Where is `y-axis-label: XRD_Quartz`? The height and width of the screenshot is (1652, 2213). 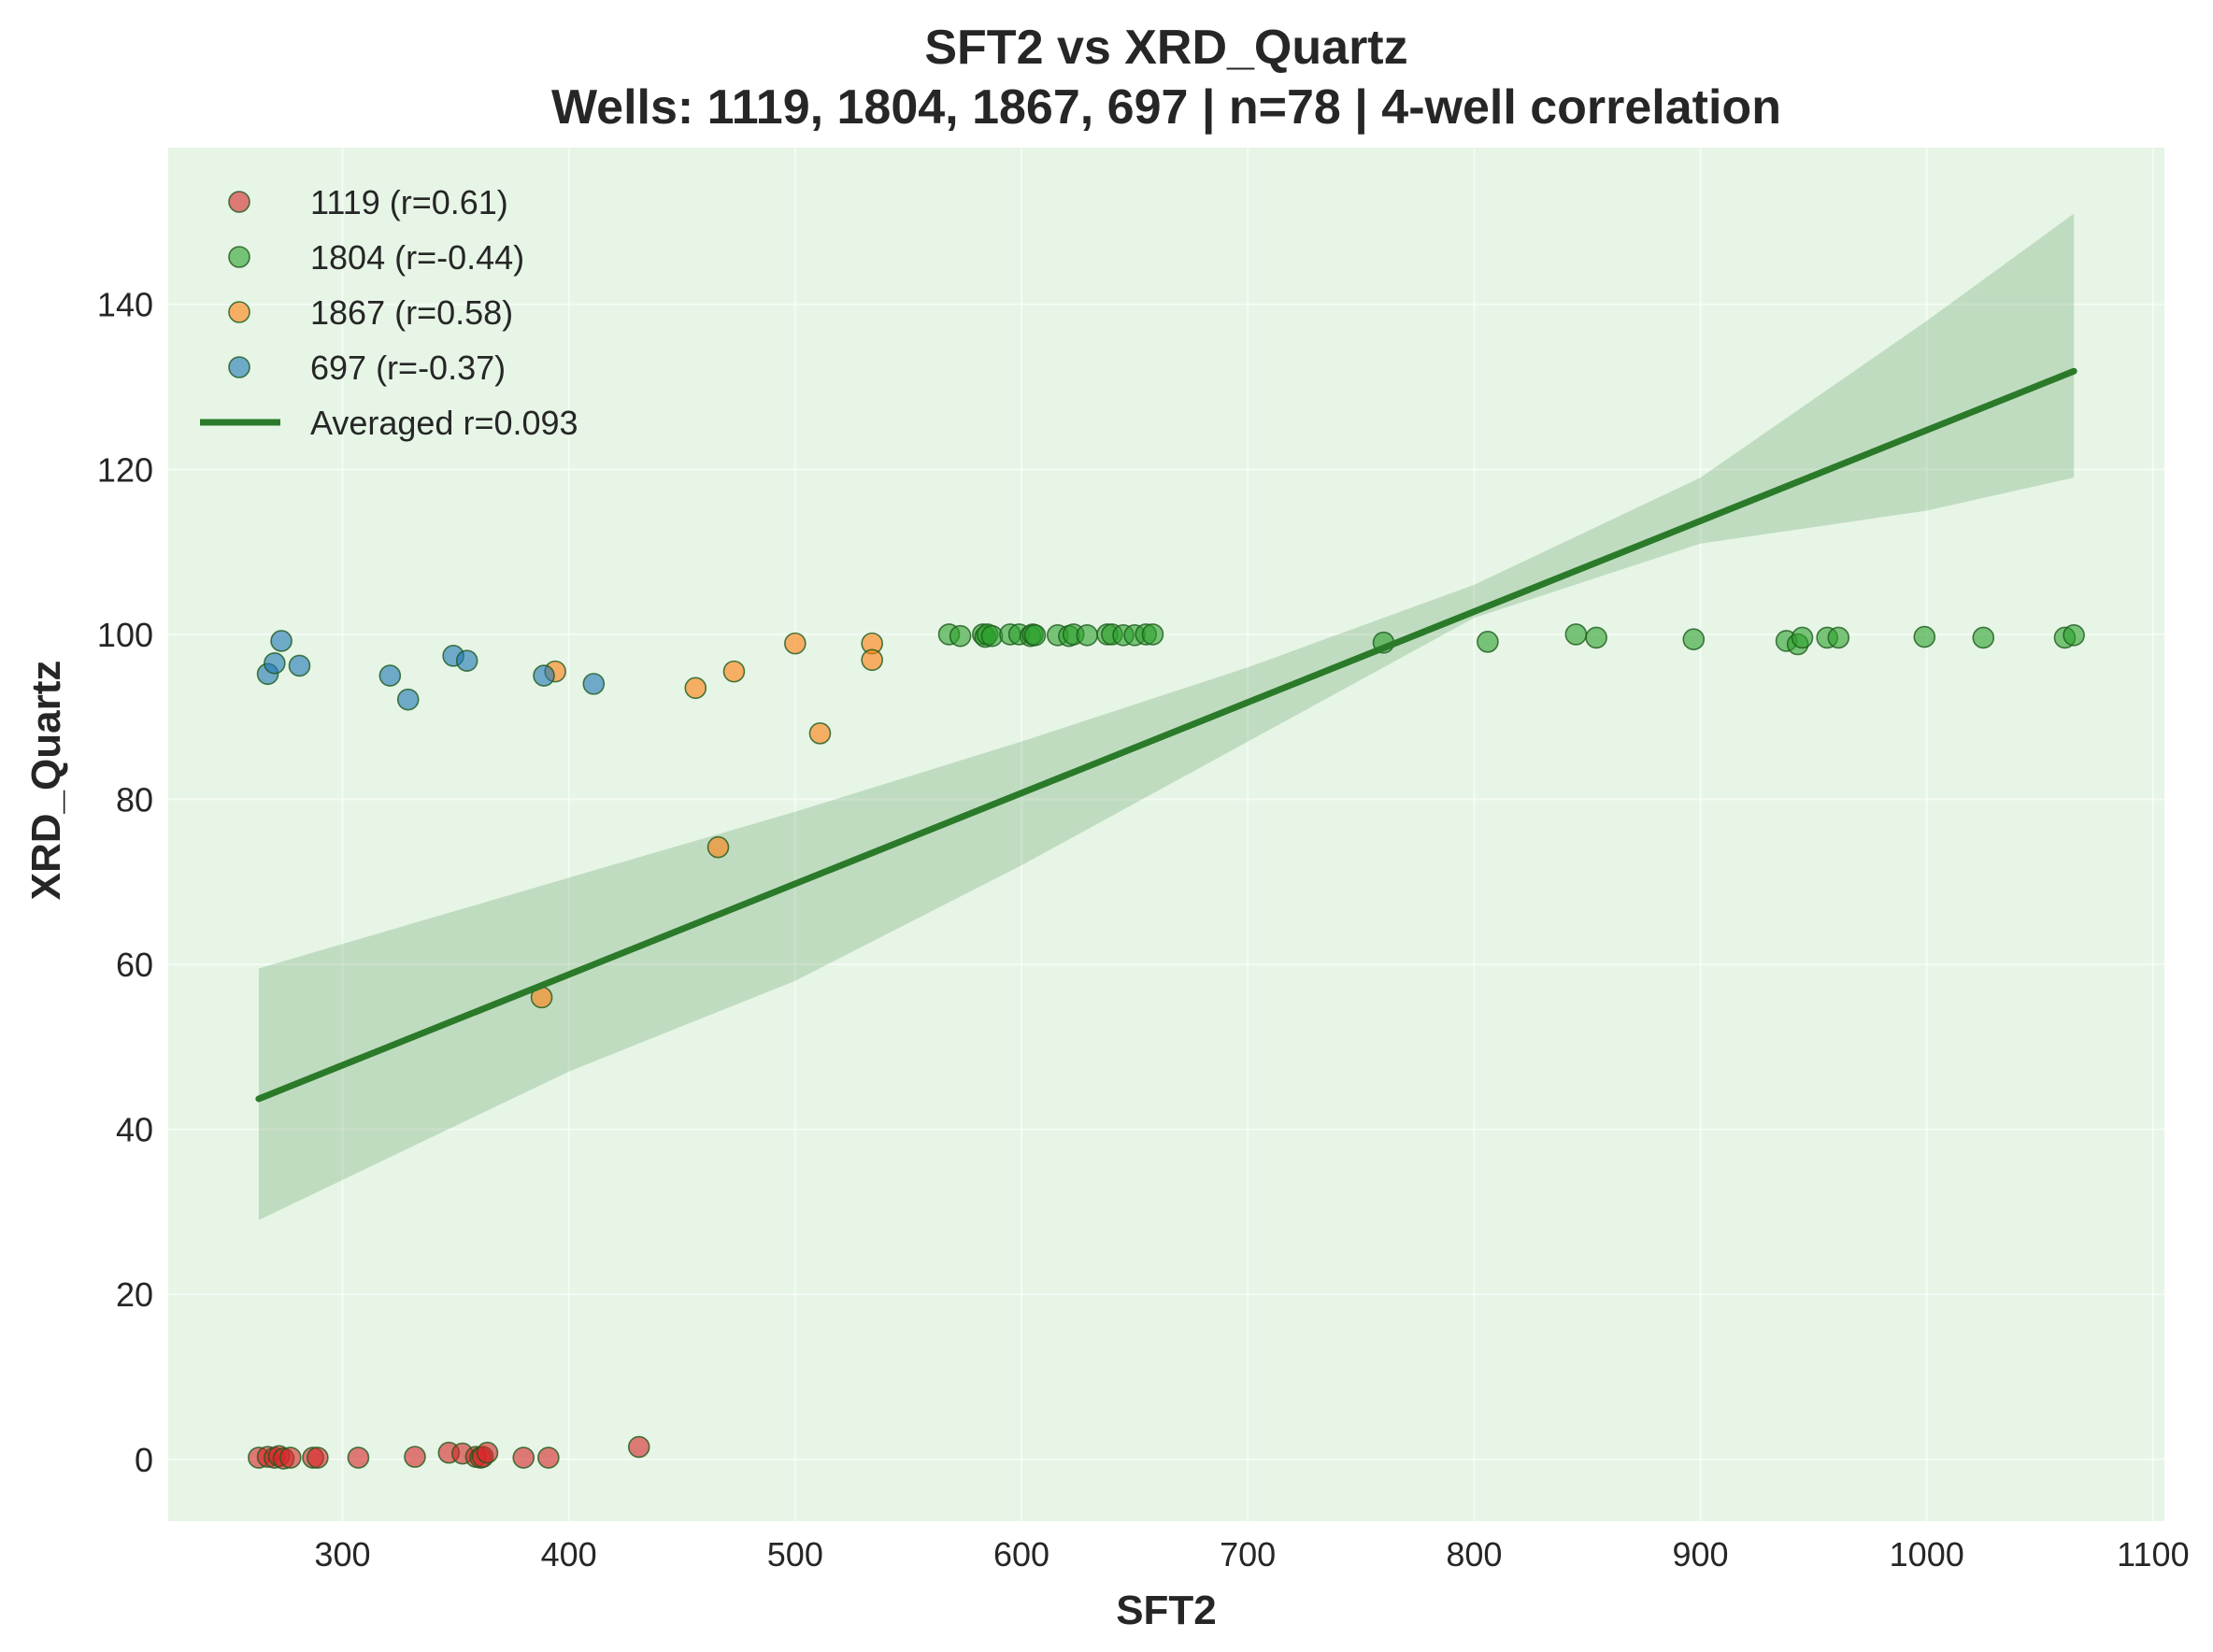
y-axis-label: XRD_Quartz is located at coordinates (46, 781).